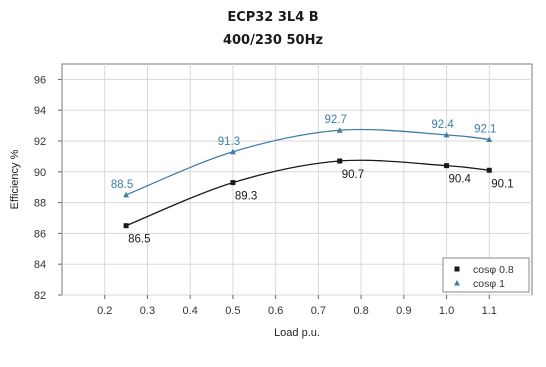 This screenshot has width=546, height=367. What do you see at coordinates (40, 111) in the screenshot?
I see `y-tick-label: 94` at bounding box center [40, 111].